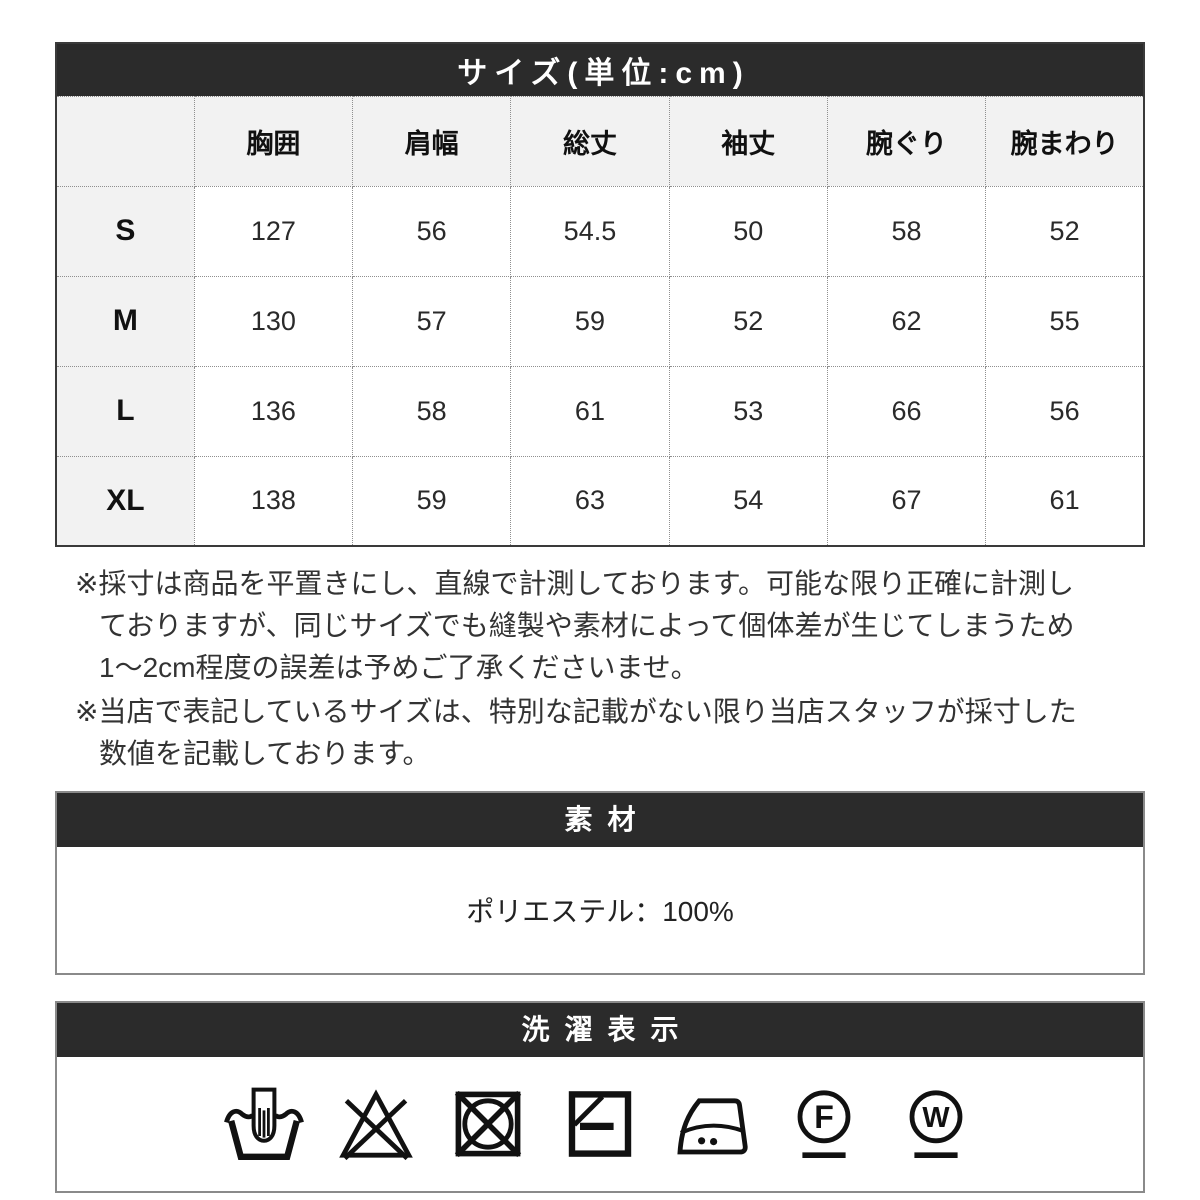  I want to click on care-label-panel: 洗濯表示, so click(600, 1097).